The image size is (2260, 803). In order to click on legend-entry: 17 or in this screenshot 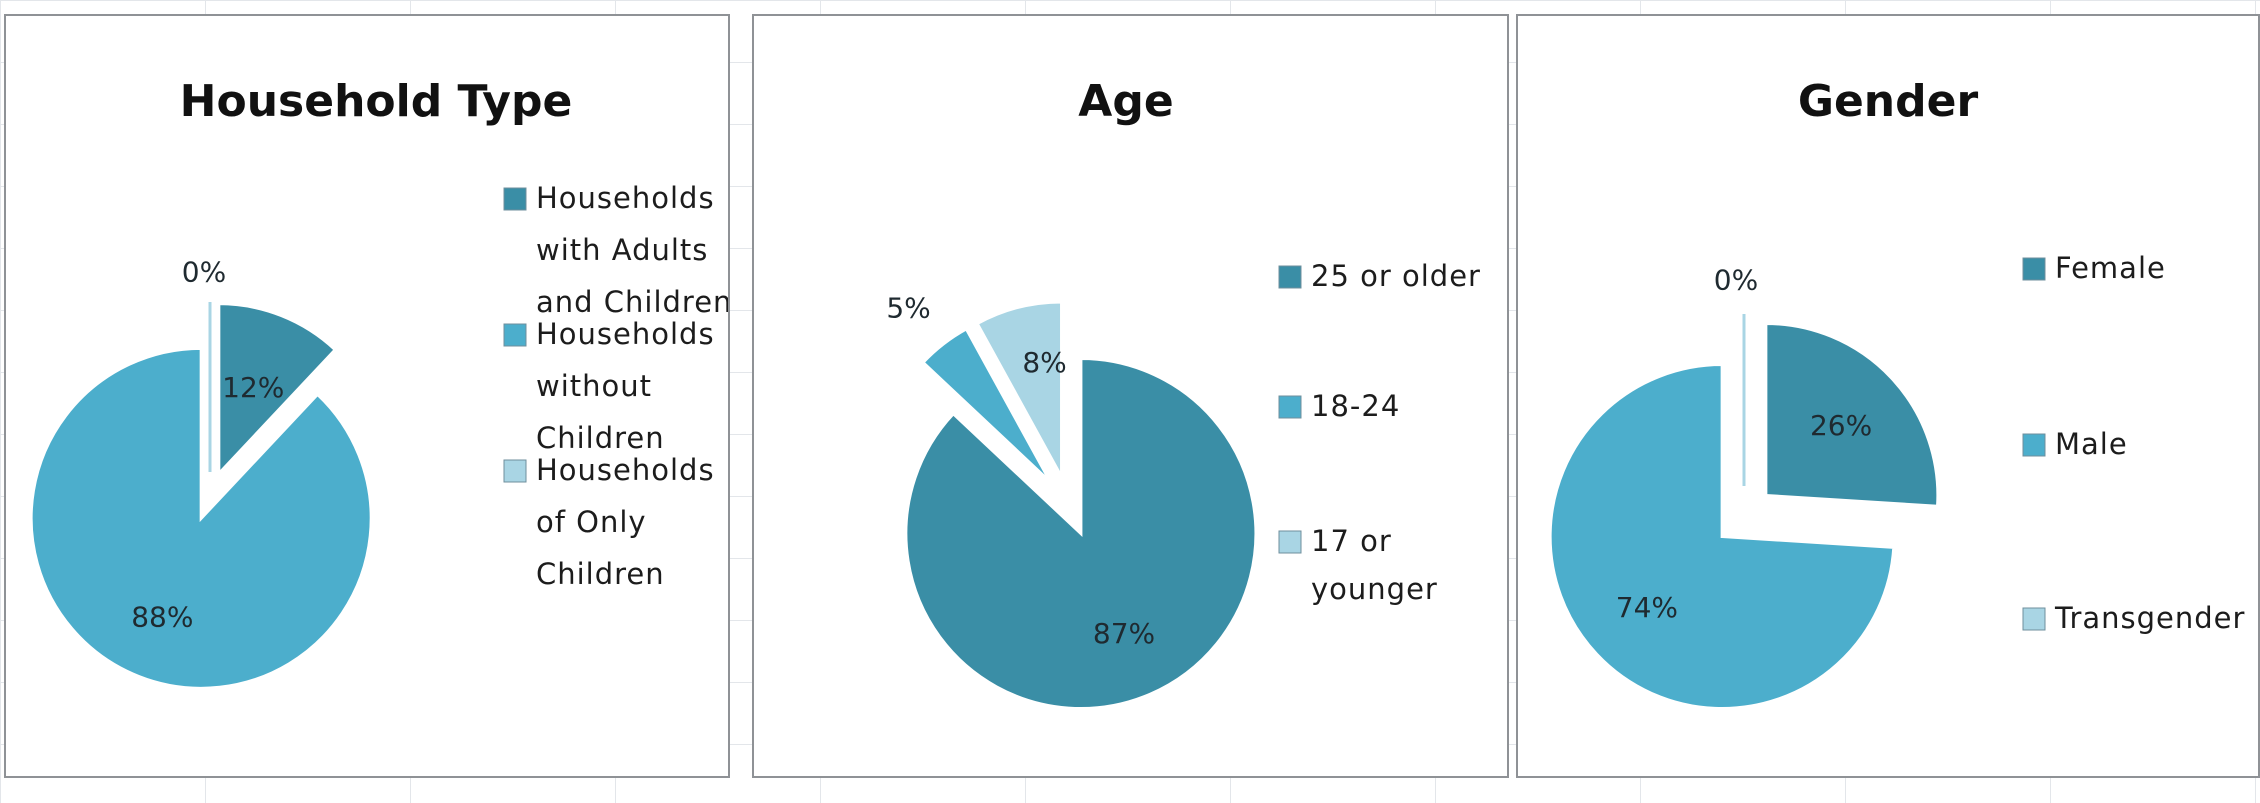, I will do `click(1351, 541)`.